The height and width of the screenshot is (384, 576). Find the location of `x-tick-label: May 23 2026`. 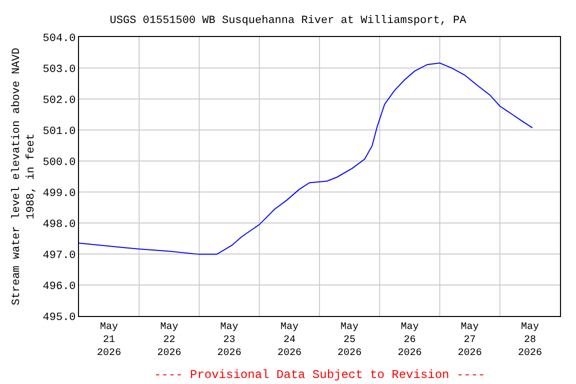

x-tick-label: May 23 2026 is located at coordinates (229, 340).